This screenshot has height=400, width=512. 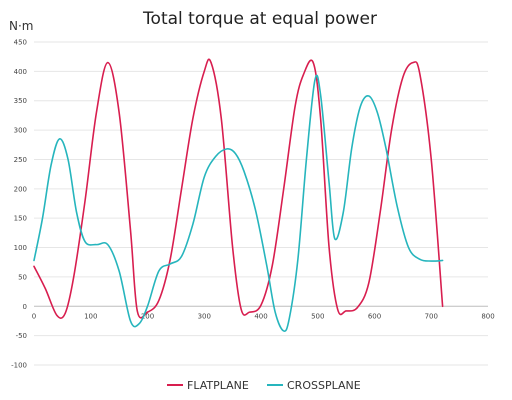 What do you see at coordinates (19, 366) in the screenshot?
I see `y-tick-label: -100` at bounding box center [19, 366].